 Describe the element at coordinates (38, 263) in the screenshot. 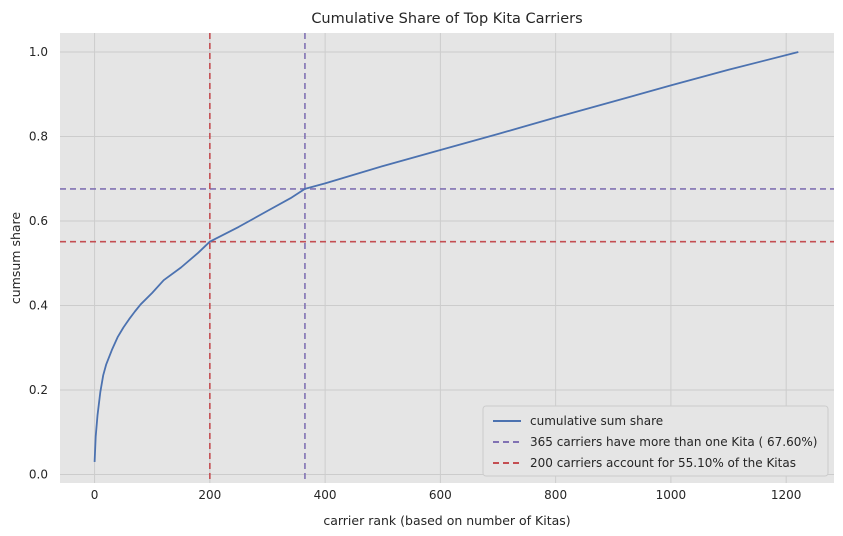

I see `y-axis-ticks: 0.0 0.2 0.4 0.6 0.8 1.0` at that location.